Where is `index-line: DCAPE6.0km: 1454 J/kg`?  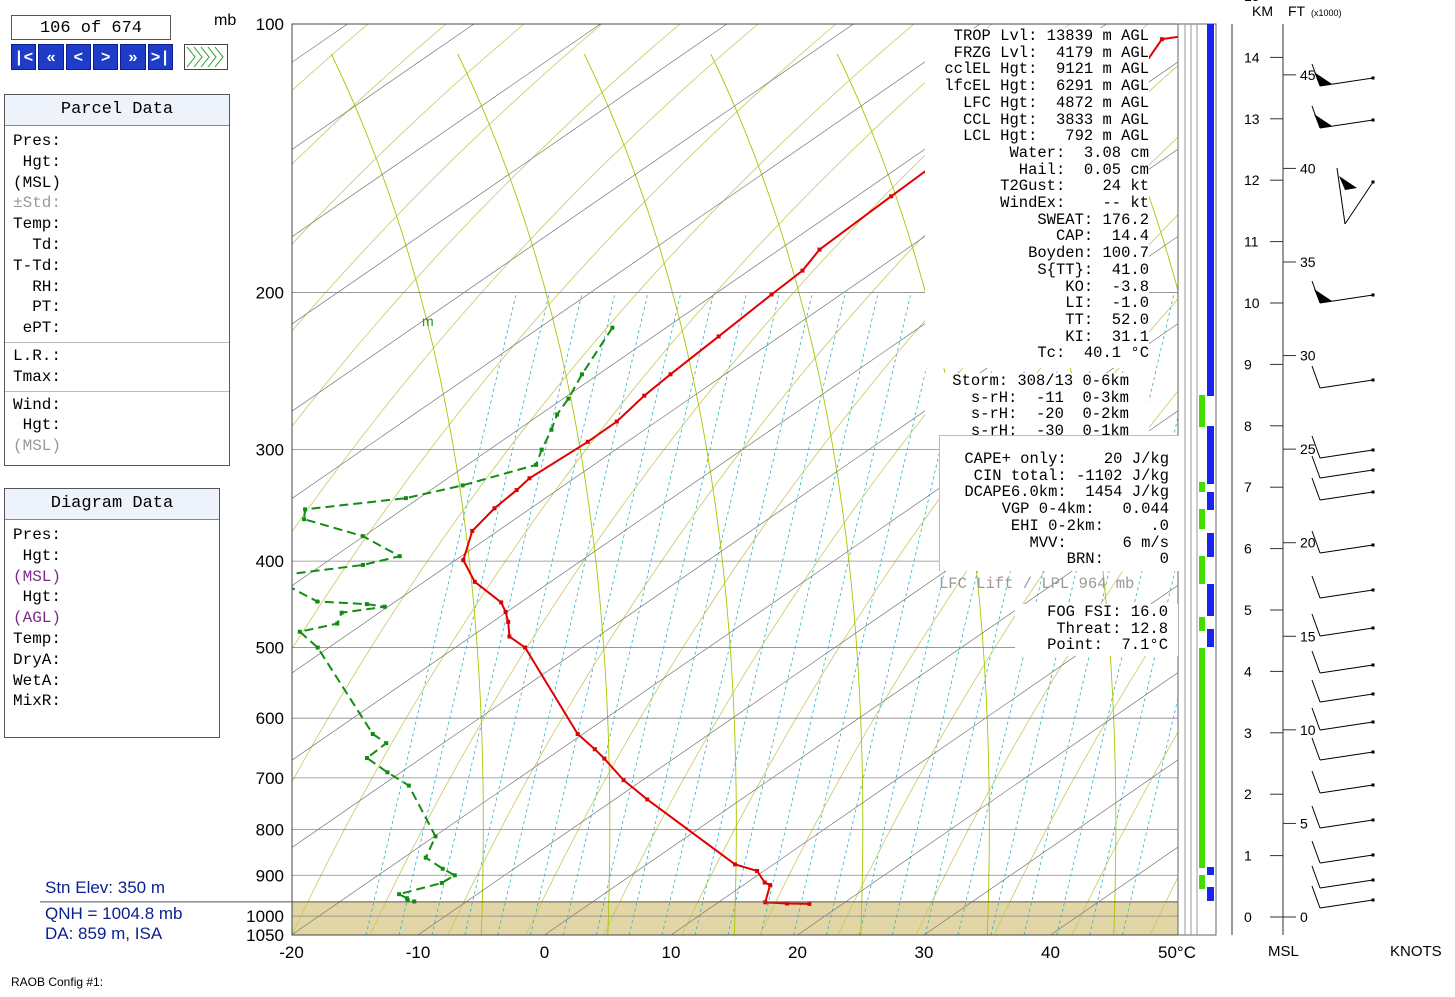
index-line: DCAPE6.0km: 1454 J/kg is located at coordinates (1066, 492).